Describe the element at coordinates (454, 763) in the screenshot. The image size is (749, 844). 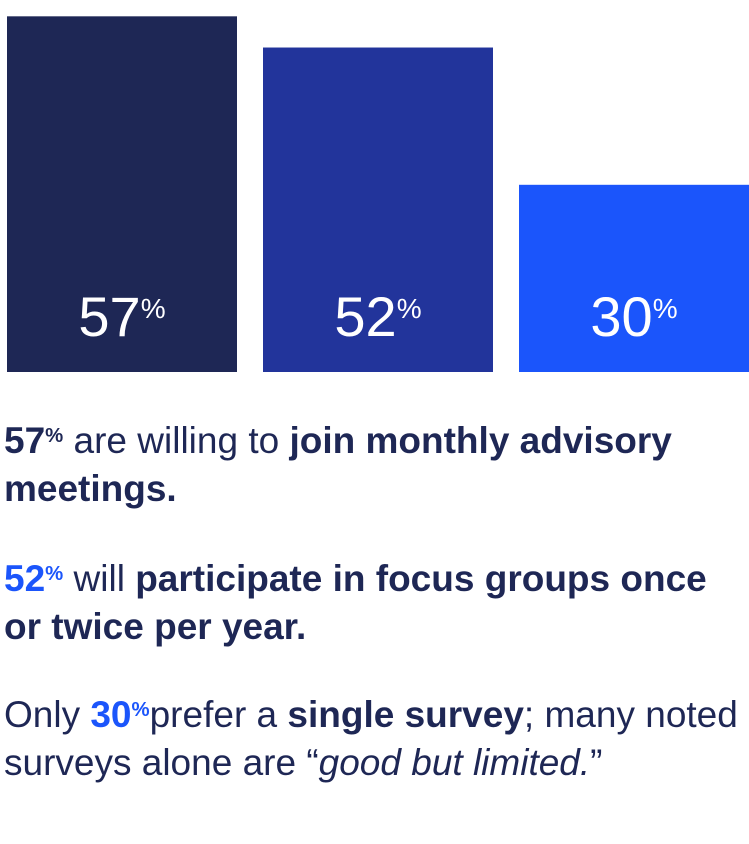
I see `stat-survey-quote: good but limited.` at that location.